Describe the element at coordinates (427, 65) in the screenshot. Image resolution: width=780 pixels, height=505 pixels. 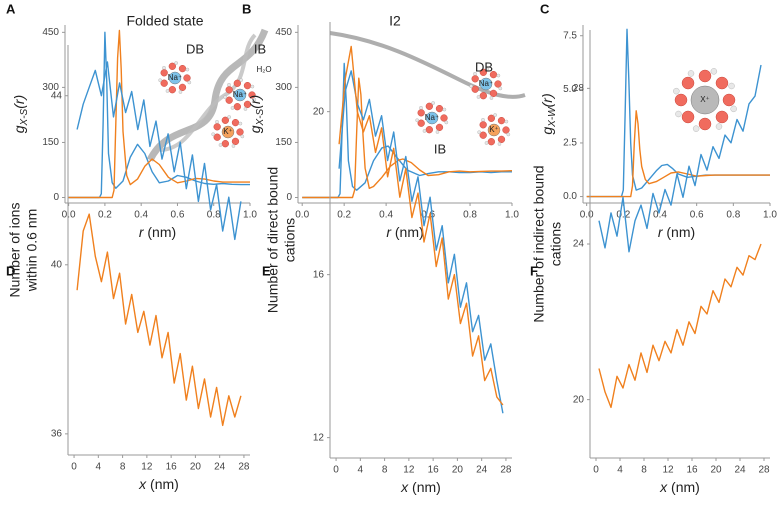
I see `dna-strand` at that location.